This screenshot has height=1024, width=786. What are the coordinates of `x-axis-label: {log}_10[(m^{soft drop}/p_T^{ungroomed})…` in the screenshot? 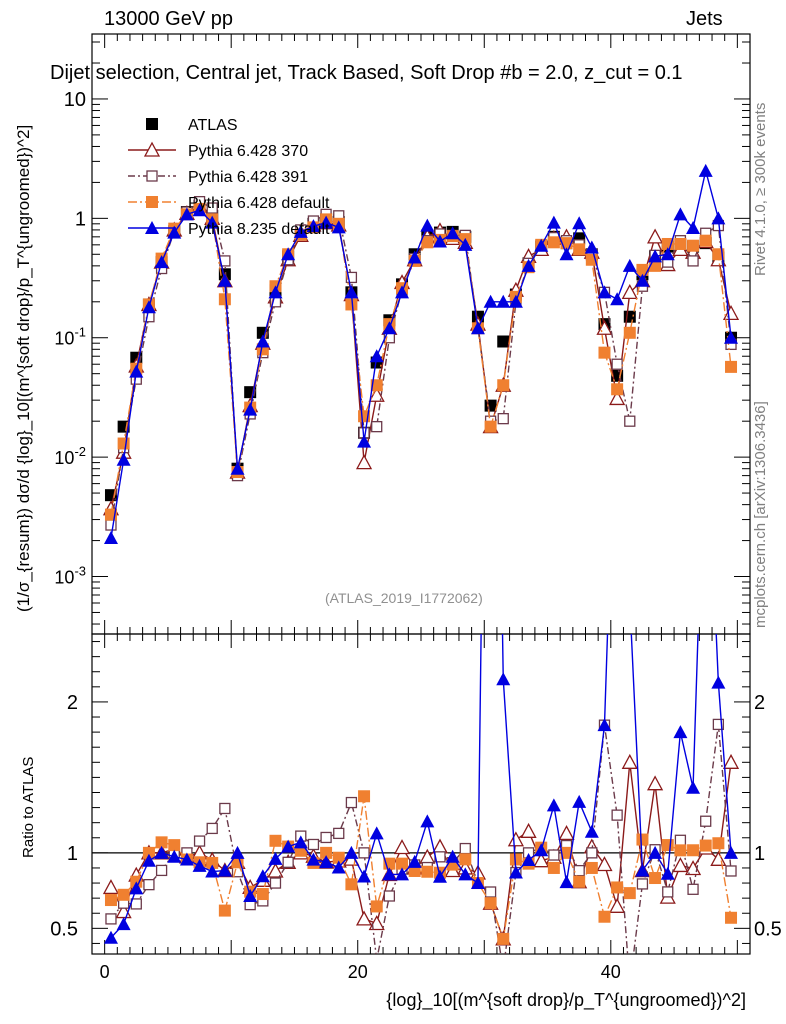 It's located at (566, 1000).